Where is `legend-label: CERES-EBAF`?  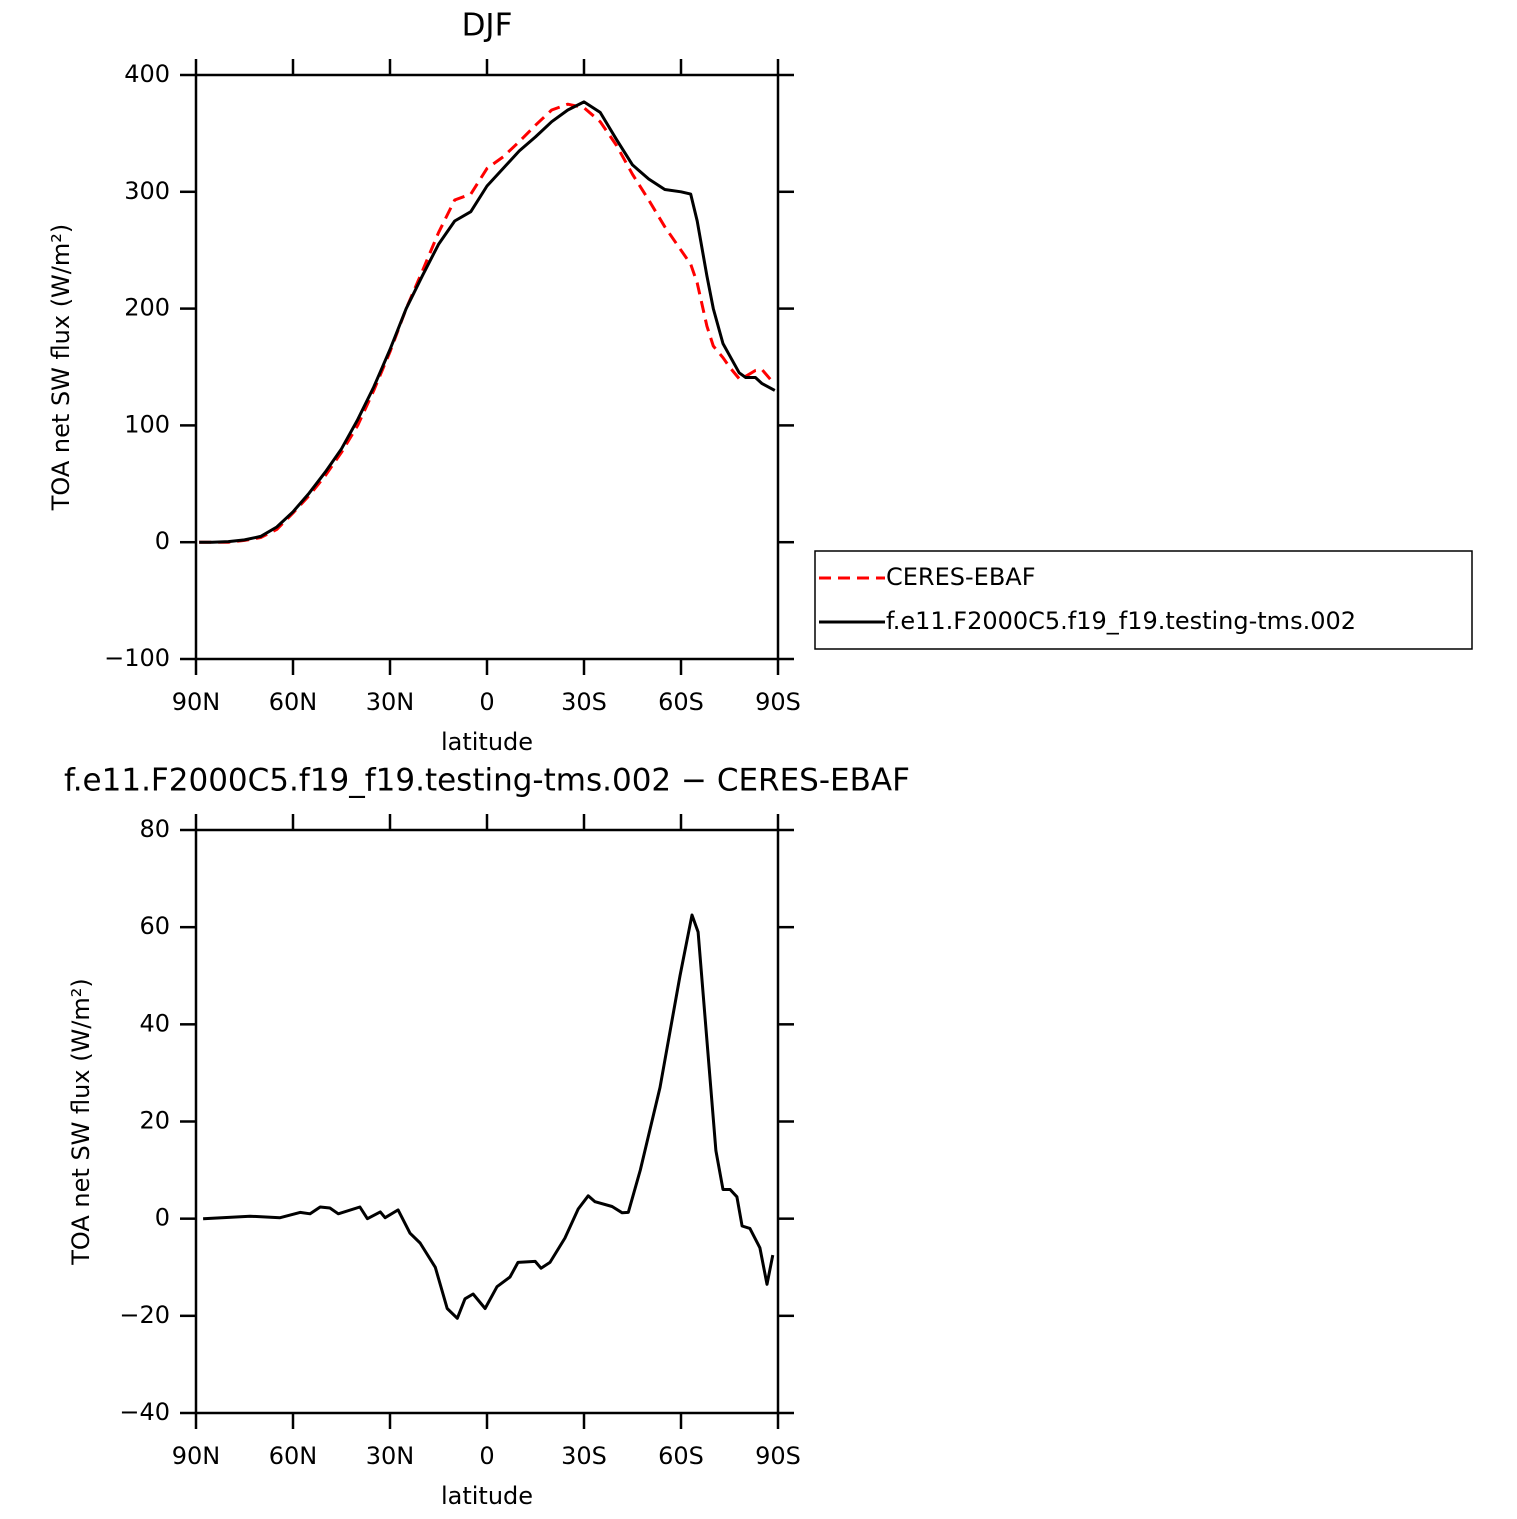 legend-label: CERES-EBAF is located at coordinates (961, 577).